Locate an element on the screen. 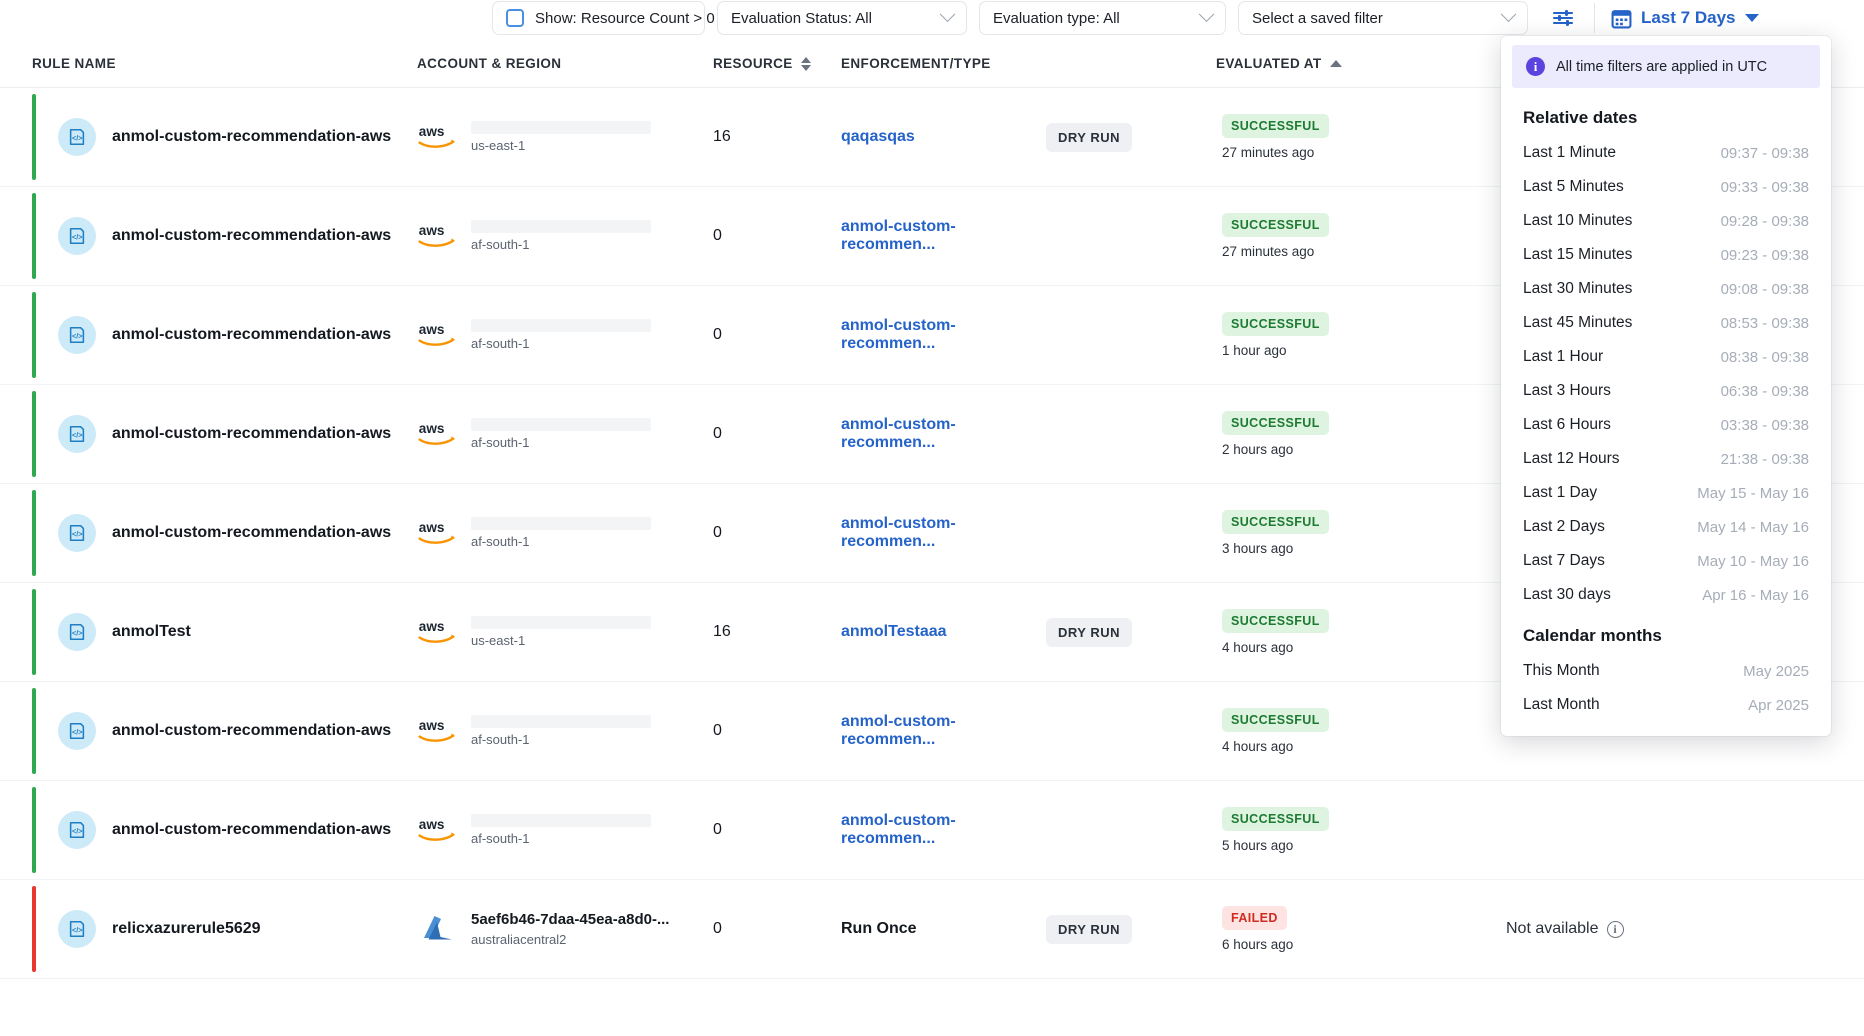 Image resolution: width=1864 pixels, height=1036 pixels. status-badge: SUCCESSFUL is located at coordinates (1275, 225).